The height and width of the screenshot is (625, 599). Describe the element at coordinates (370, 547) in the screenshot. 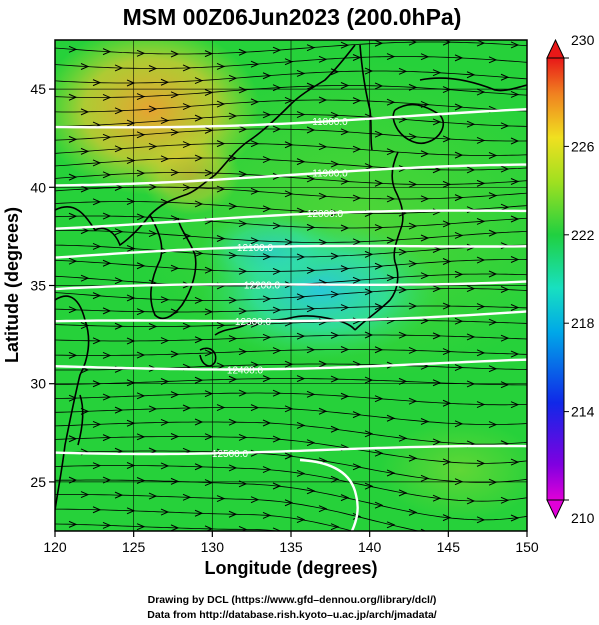

I see `x-tick-label: 140` at that location.